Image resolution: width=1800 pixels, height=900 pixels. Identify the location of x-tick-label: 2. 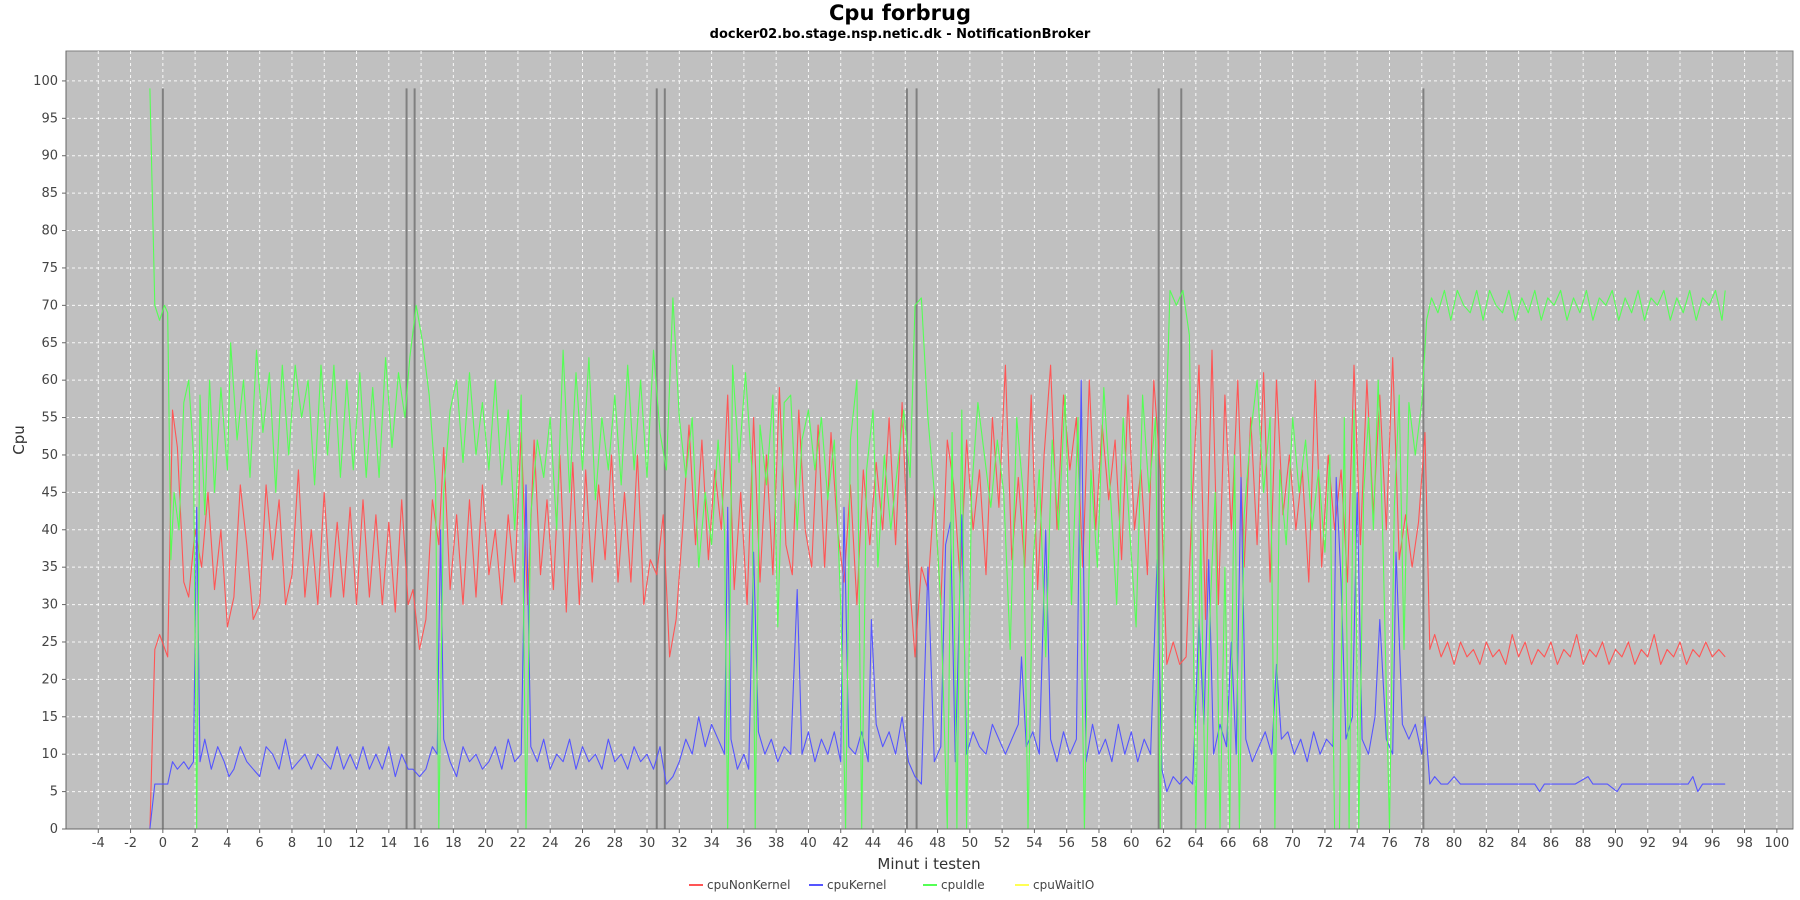
(195, 843).